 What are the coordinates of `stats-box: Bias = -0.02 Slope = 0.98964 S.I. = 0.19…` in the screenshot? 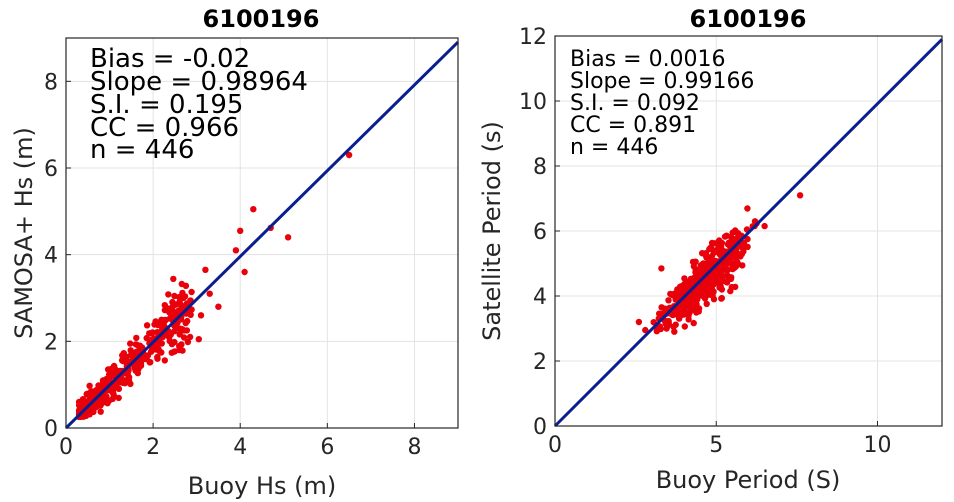 It's located at (199, 104).